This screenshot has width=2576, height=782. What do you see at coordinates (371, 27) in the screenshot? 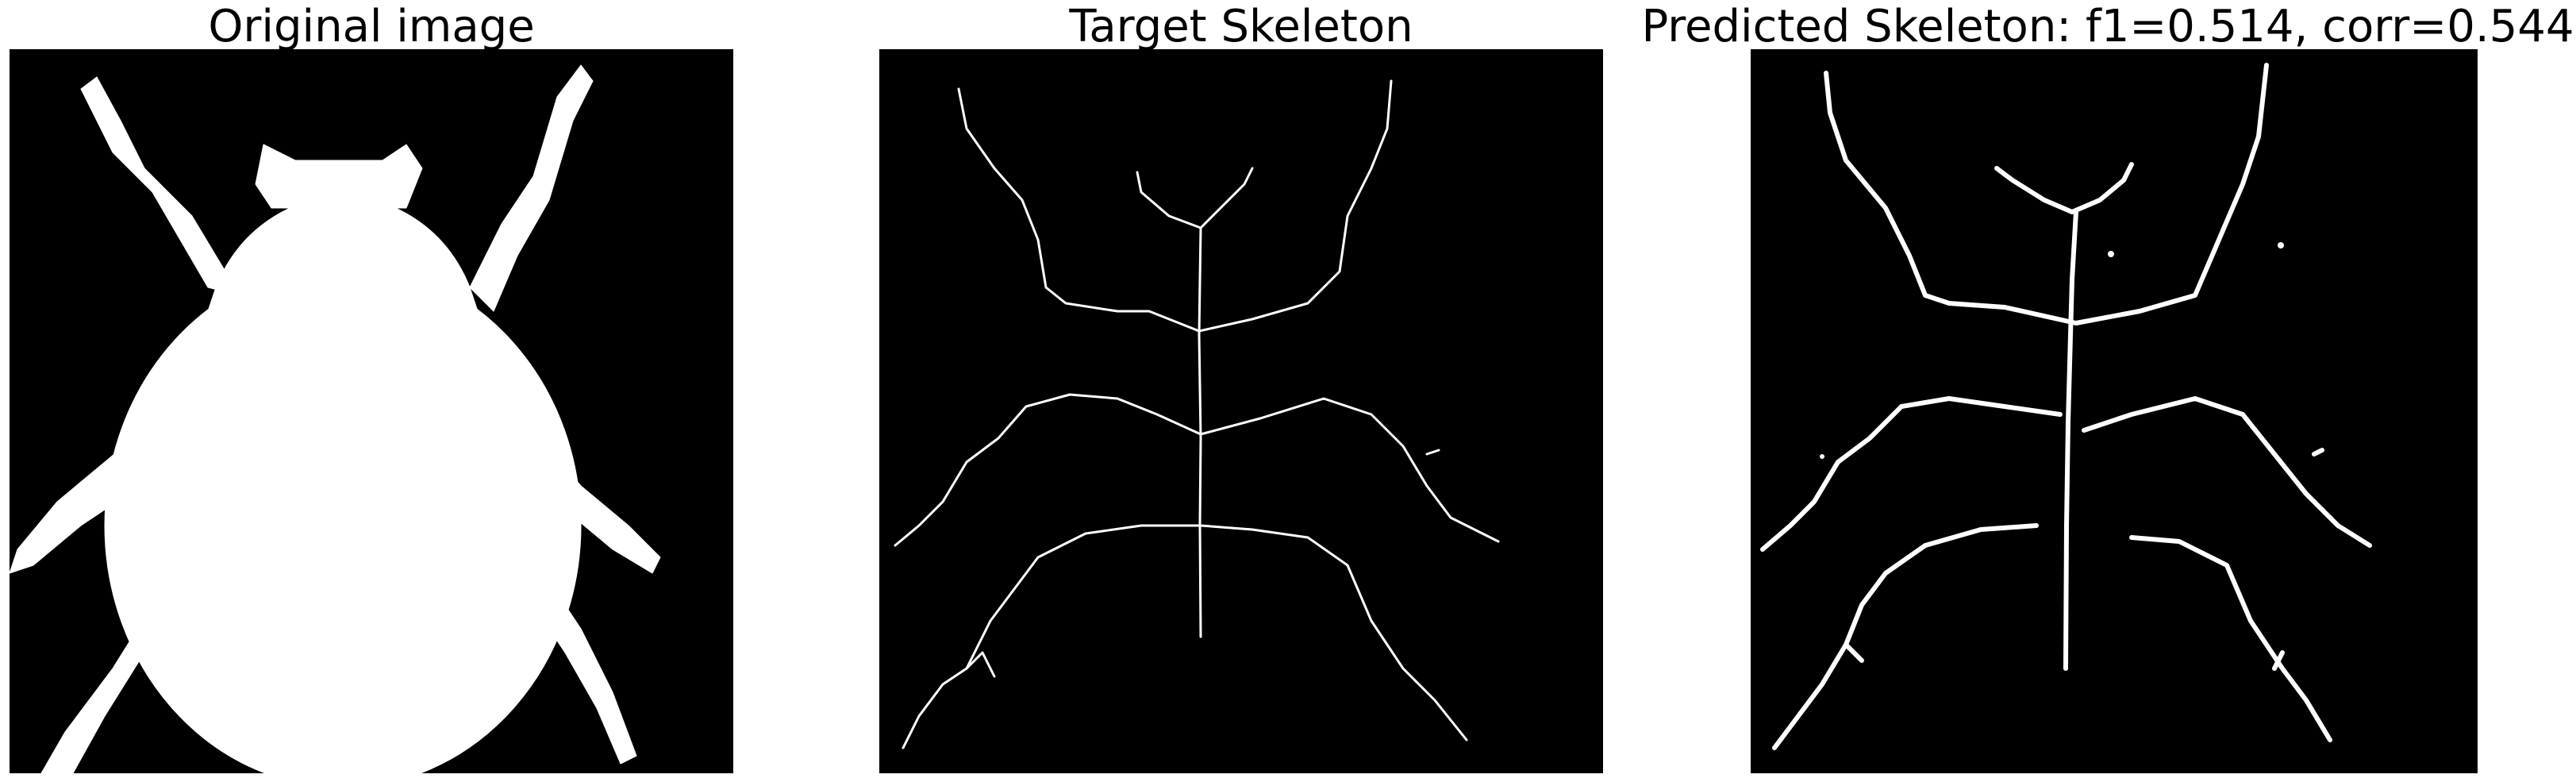
I see `panel-title-original: Original image` at bounding box center [371, 27].